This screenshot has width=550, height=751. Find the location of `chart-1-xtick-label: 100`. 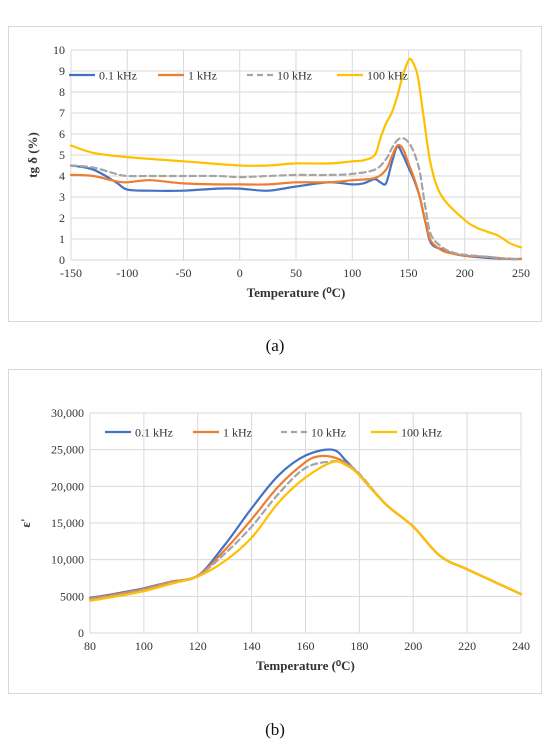

chart-1-xtick-label: 100 is located at coordinates (144, 646).